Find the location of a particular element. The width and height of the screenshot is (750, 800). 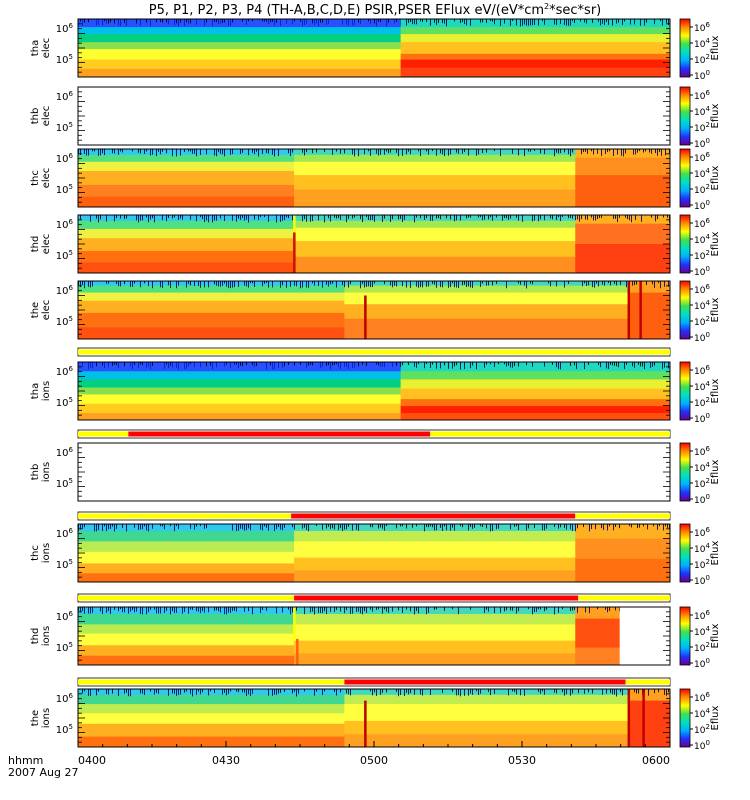

y-tick-label: 105 is located at coordinates (64, 321).